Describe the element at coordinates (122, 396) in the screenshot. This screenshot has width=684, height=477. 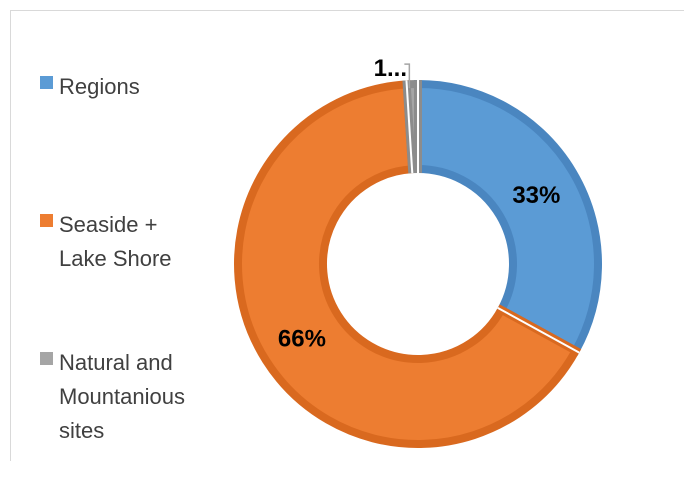
I see `legend-label-natural: Natural and Mountanious sites` at that location.